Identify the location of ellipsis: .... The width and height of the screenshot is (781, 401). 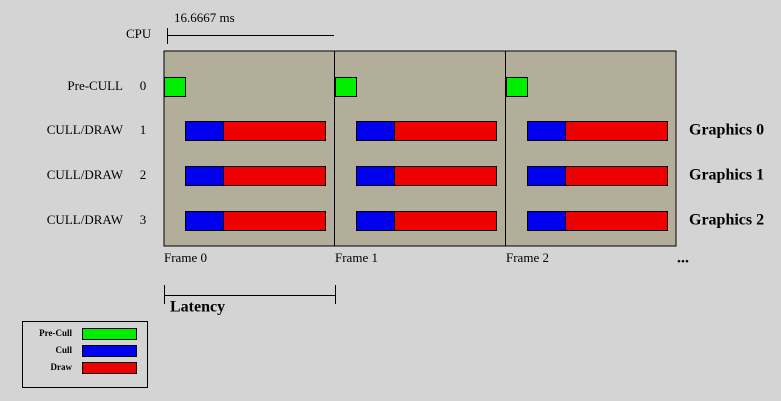
(683, 258).